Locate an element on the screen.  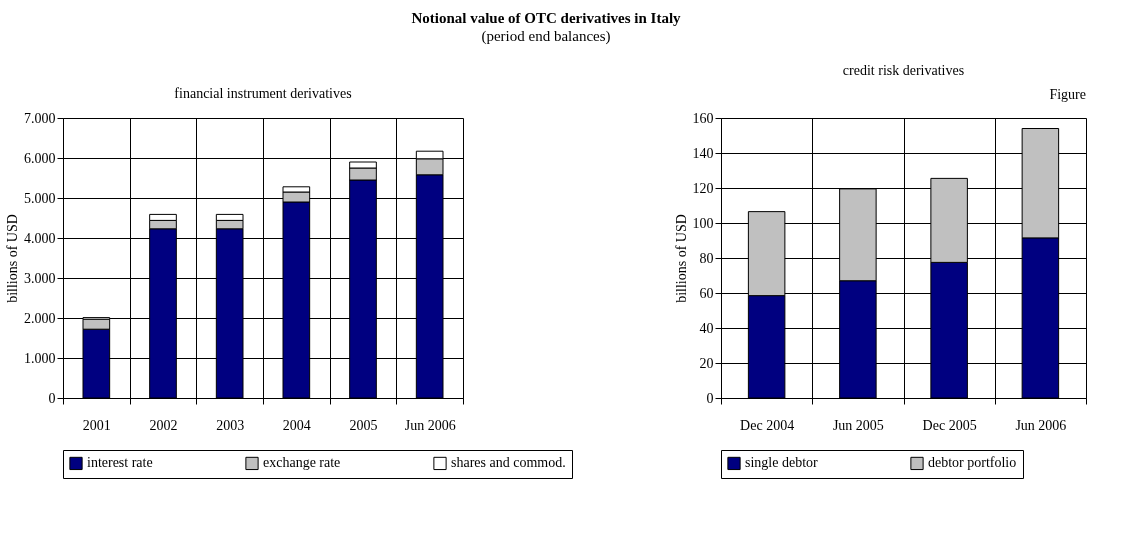
legend-label: single debtor is located at coordinates (782, 463).